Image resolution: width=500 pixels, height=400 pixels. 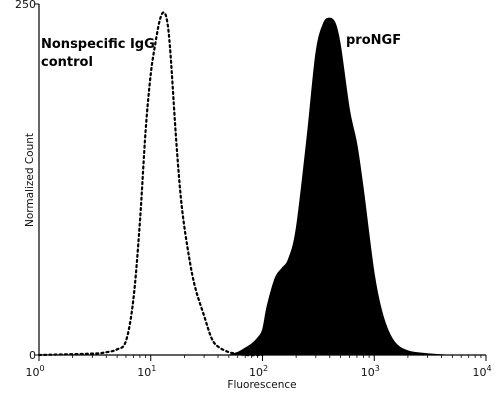 What do you see at coordinates (67, 62) in the screenshot?
I see `annotation-igg-line2: control` at bounding box center [67, 62].